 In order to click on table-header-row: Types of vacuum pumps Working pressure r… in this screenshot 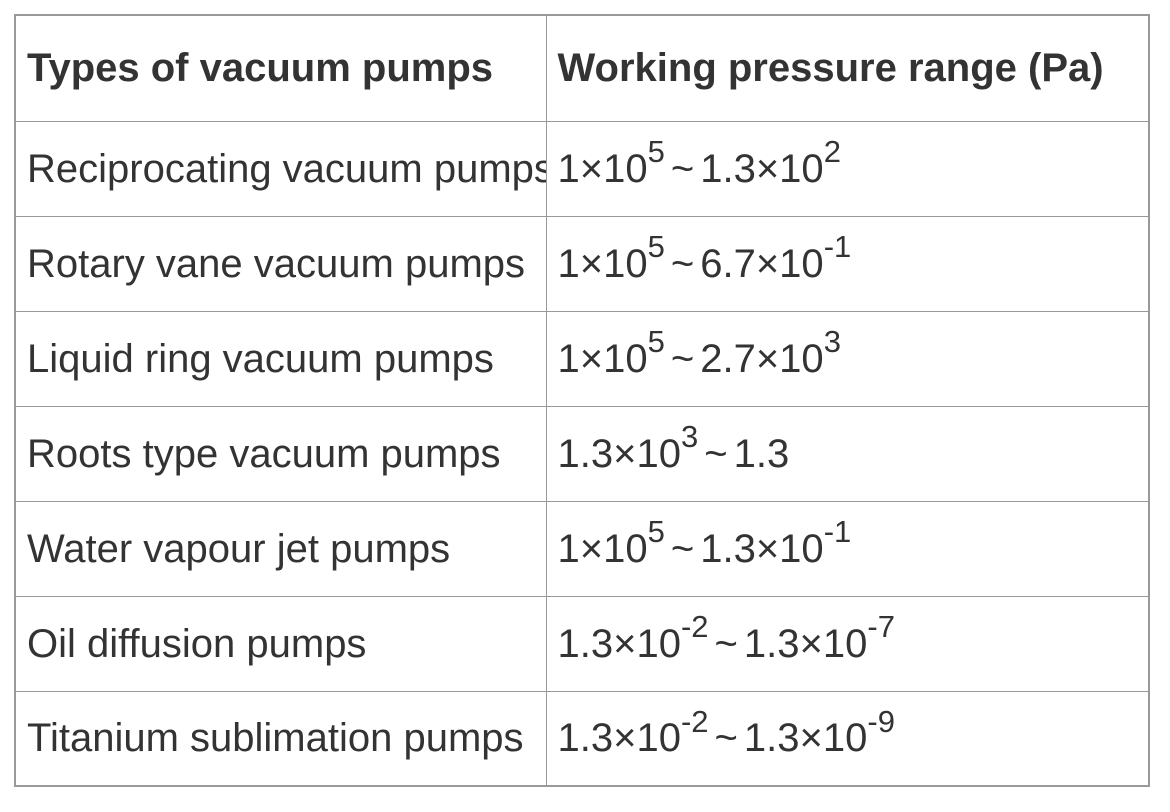, I will do `click(582, 68)`.